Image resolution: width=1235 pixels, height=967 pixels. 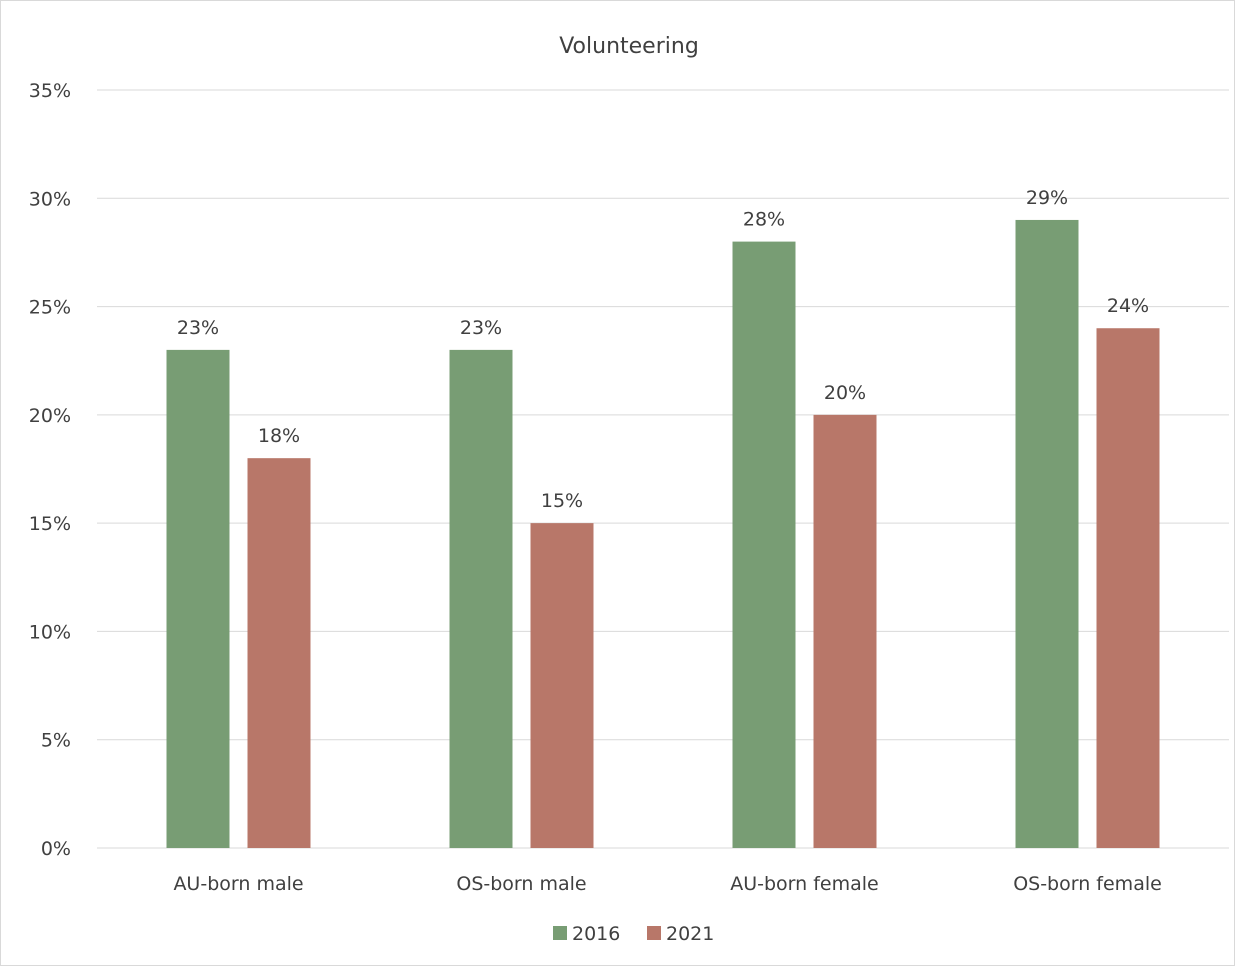 I want to click on legend-swatch-2021, so click(x=654, y=933).